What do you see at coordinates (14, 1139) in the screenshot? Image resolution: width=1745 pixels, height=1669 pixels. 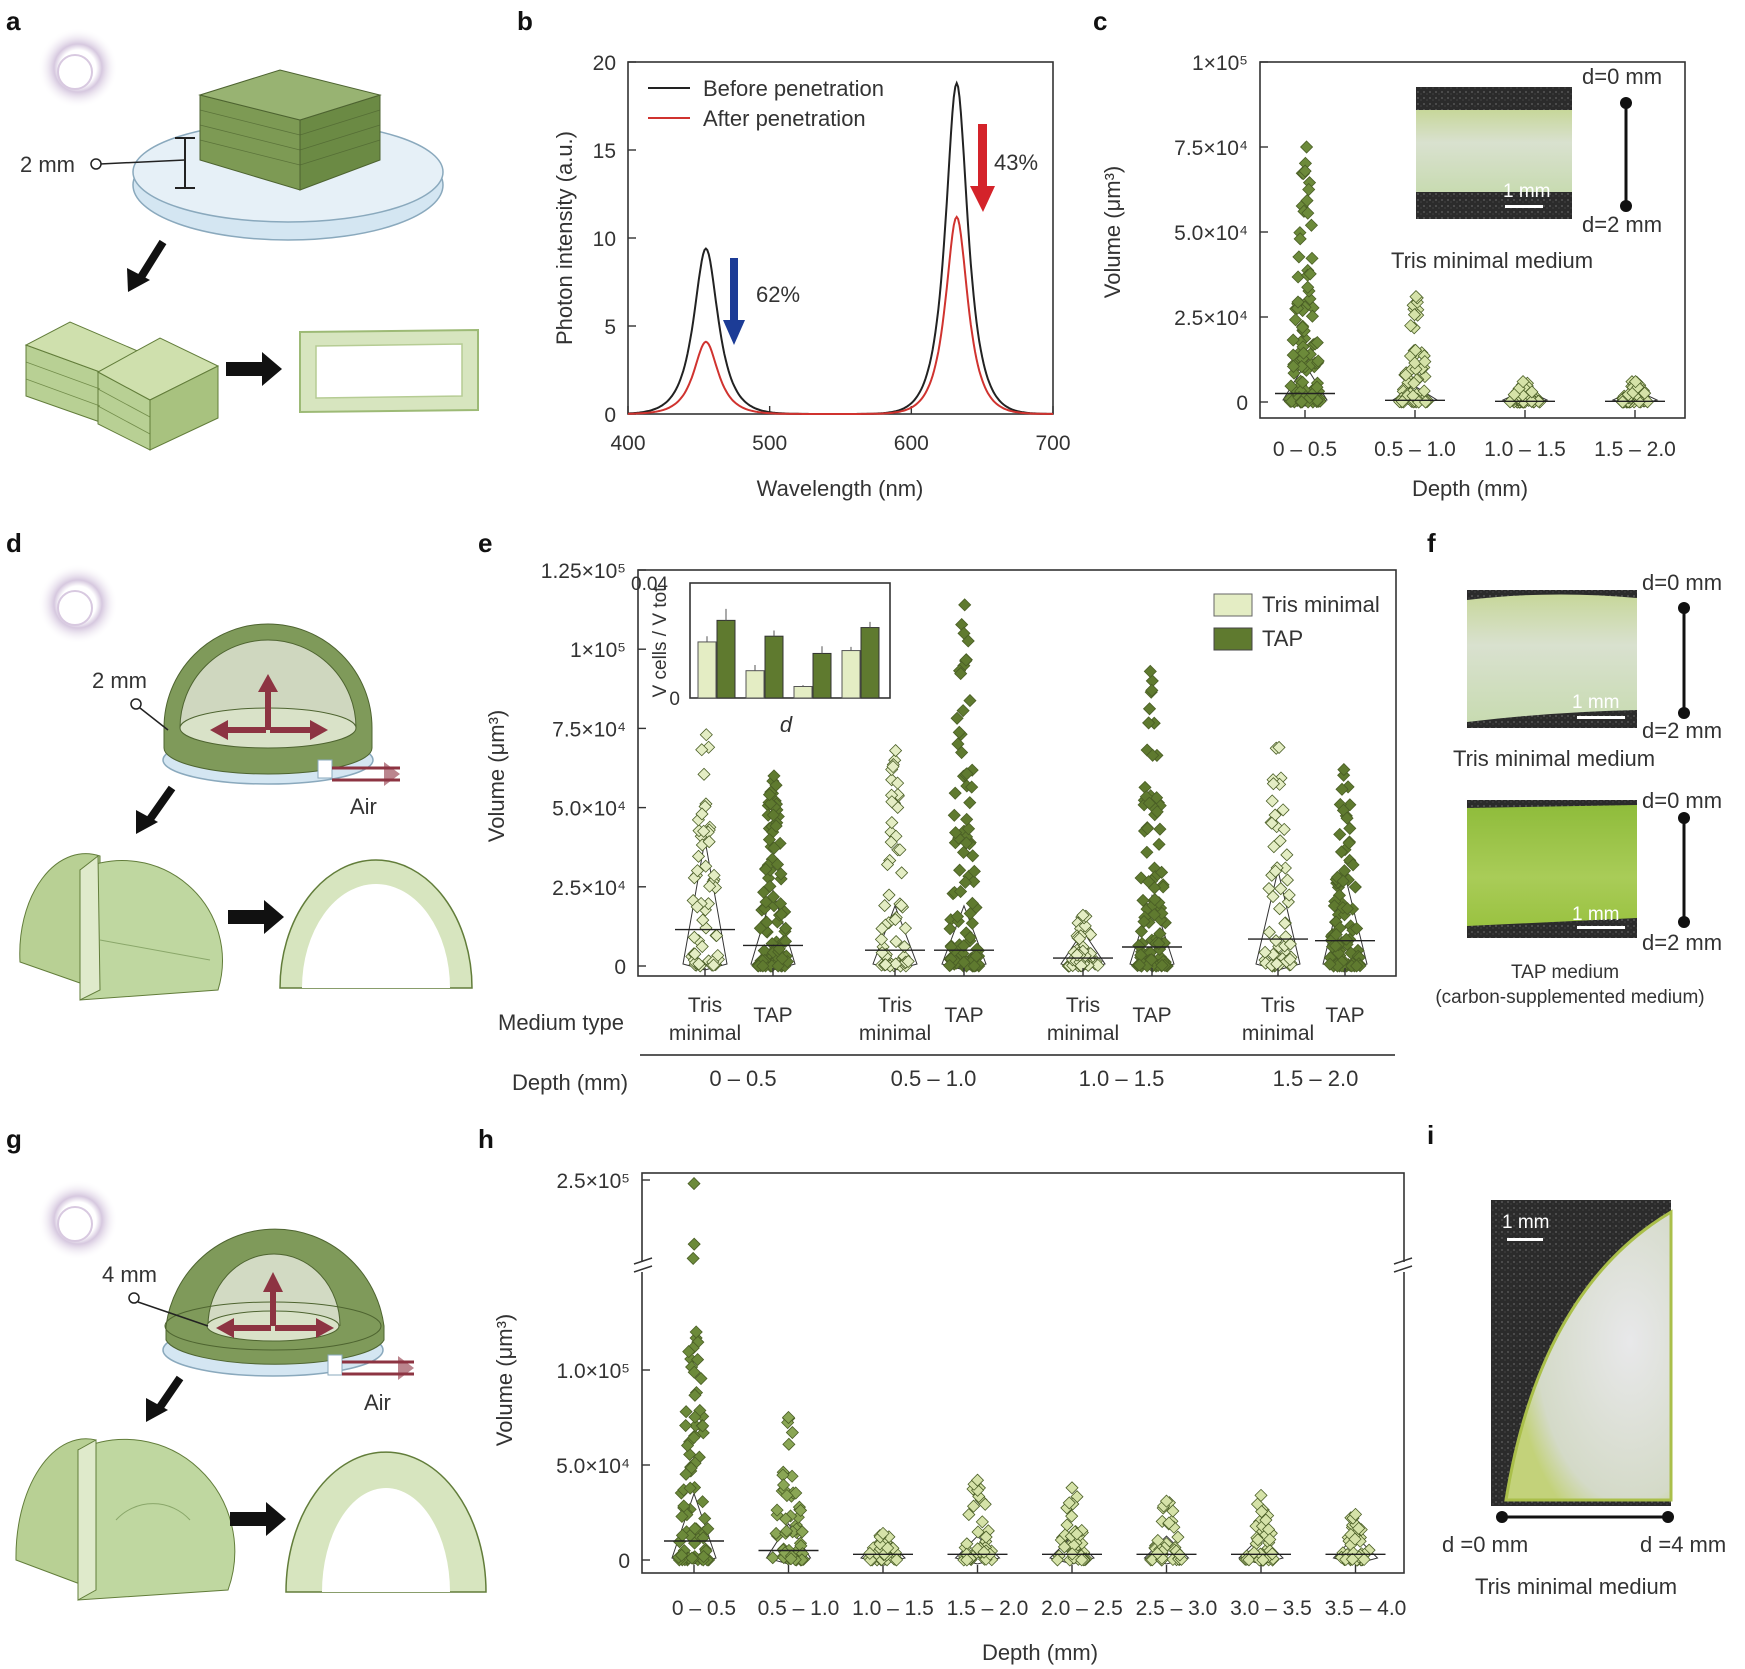 I see `panel-label-g: g` at bounding box center [14, 1139].